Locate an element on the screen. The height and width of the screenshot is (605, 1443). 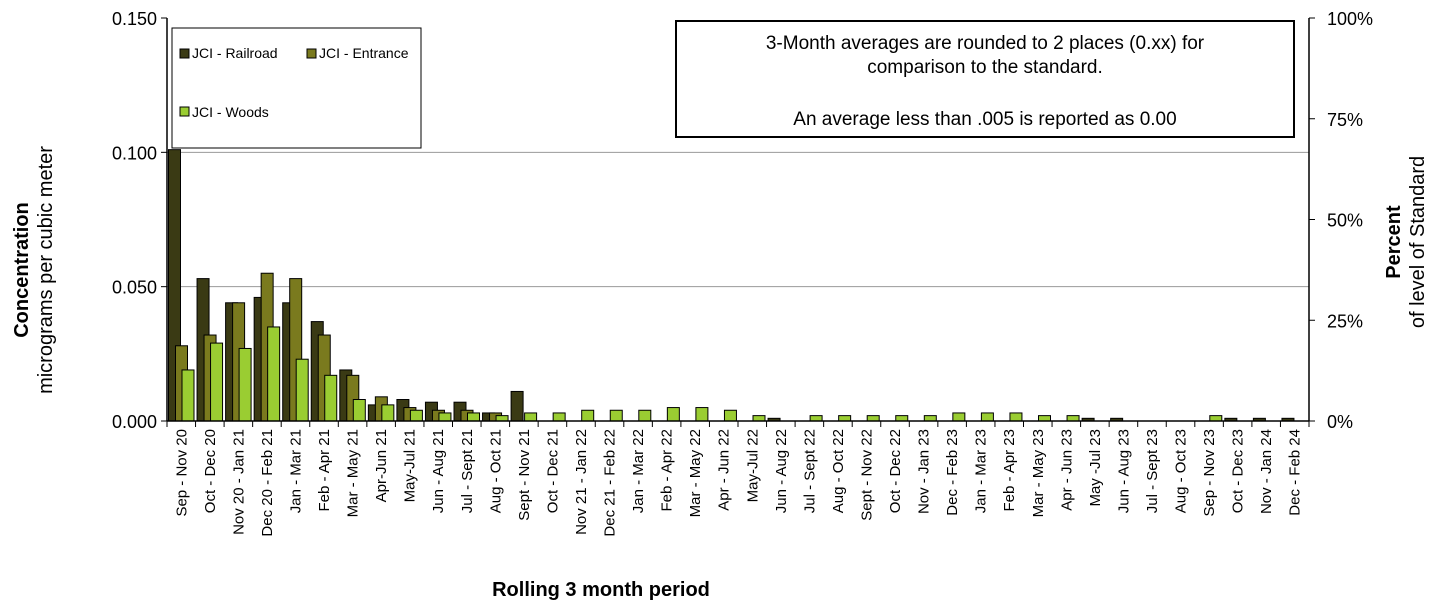
x-tick-label-7: Apr-Jun 21 is located at coordinates (381, 465).